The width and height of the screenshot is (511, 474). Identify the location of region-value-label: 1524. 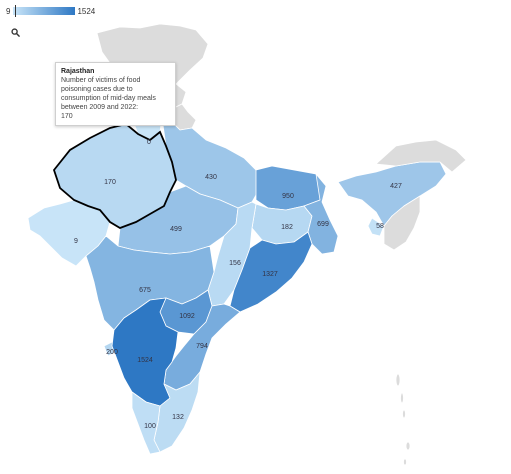
(145, 360).